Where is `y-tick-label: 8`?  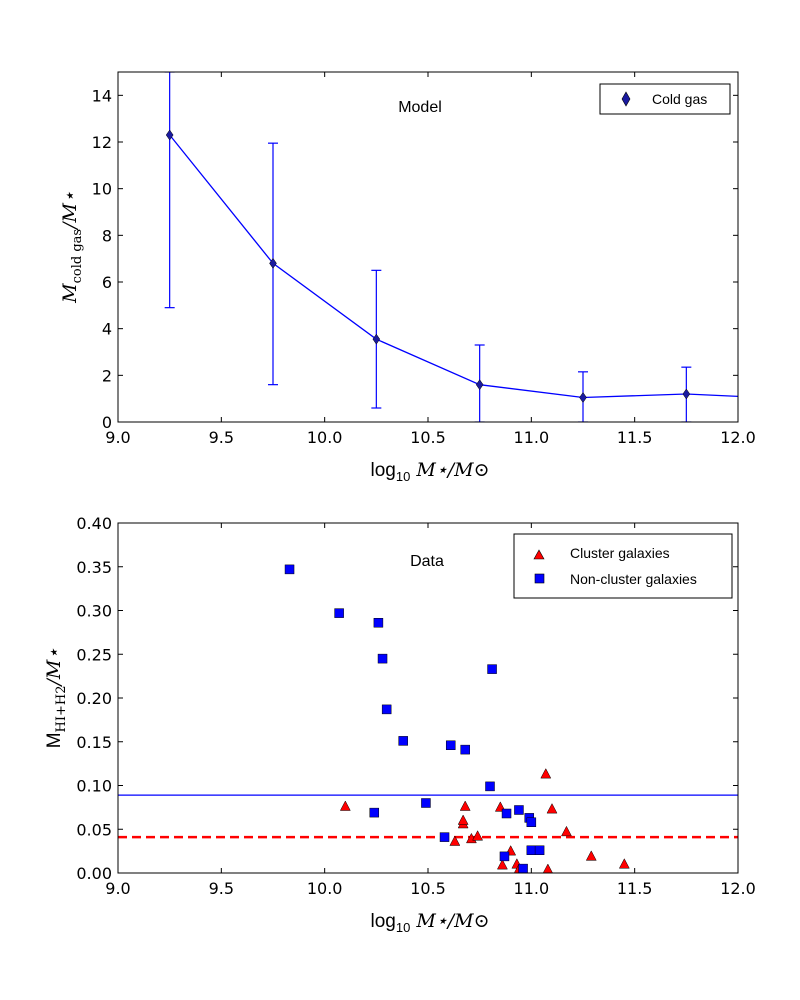 y-tick-label: 8 is located at coordinates (107, 235).